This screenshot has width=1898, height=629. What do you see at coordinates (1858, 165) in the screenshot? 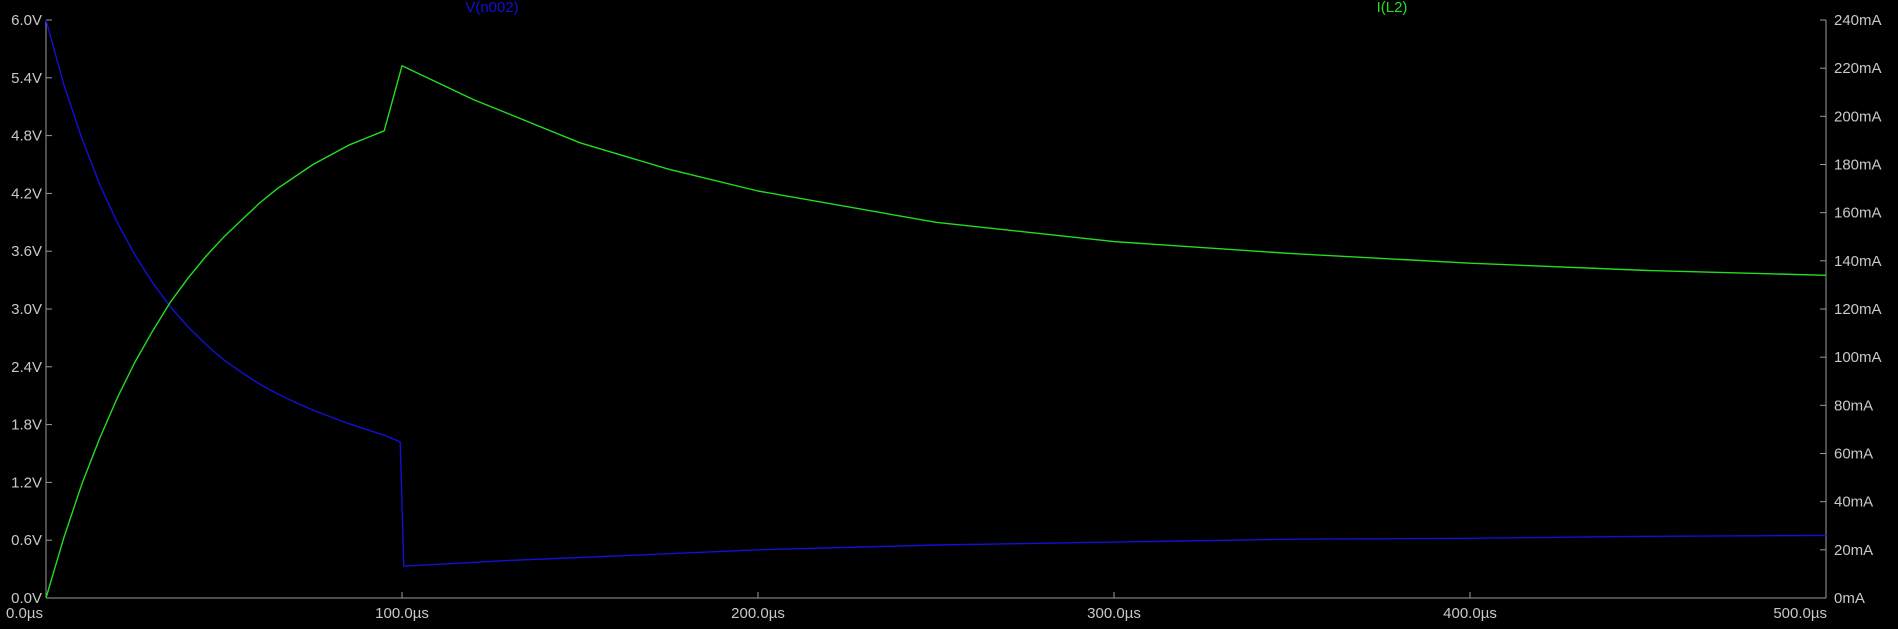
I see `right-tick-label: 180mA` at bounding box center [1858, 165].